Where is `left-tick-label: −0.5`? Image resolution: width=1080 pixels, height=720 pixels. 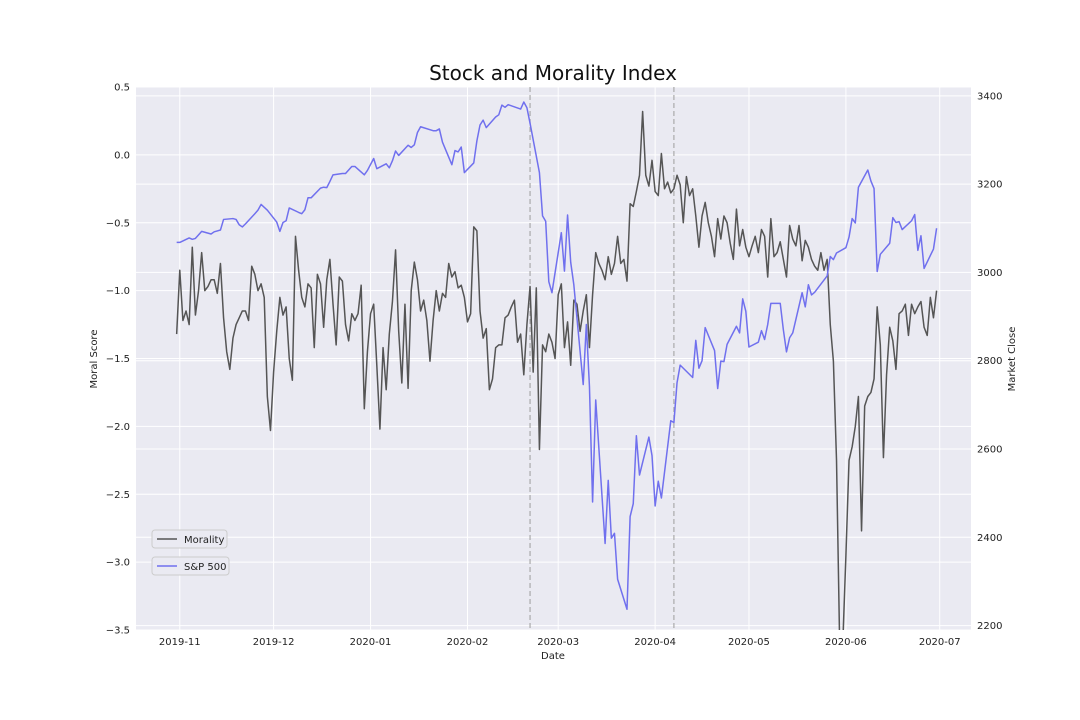 left-tick-label: −0.5 is located at coordinates (118, 223).